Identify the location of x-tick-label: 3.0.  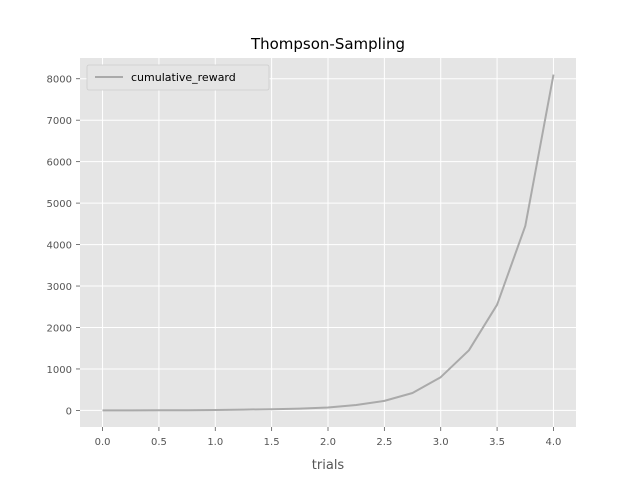
(441, 442).